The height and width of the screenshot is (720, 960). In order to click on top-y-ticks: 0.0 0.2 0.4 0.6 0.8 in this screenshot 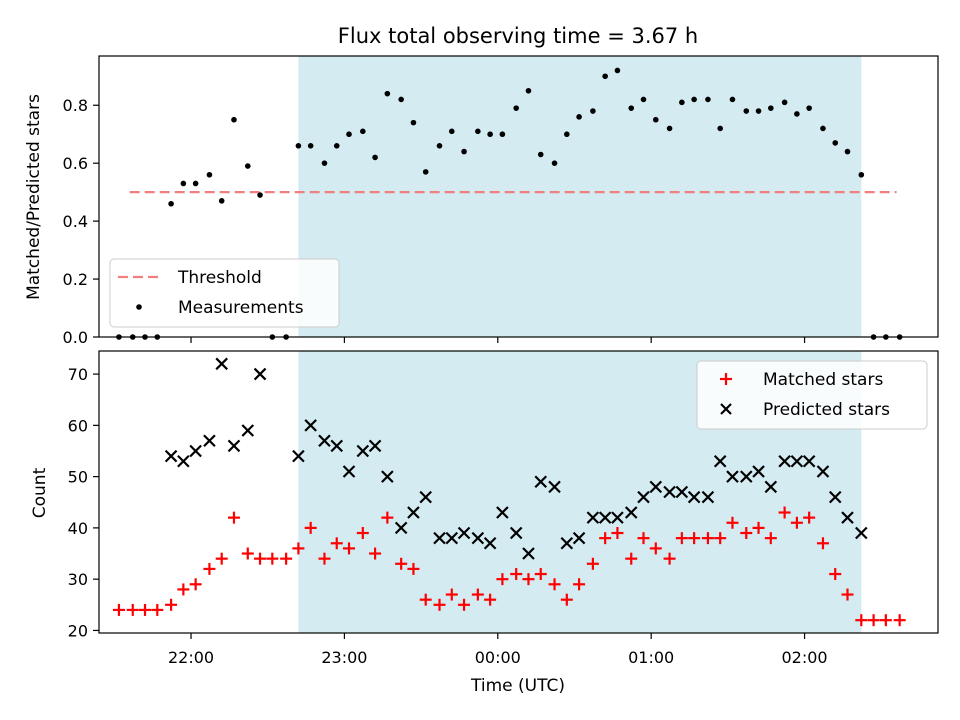, I will do `click(81, 221)`.